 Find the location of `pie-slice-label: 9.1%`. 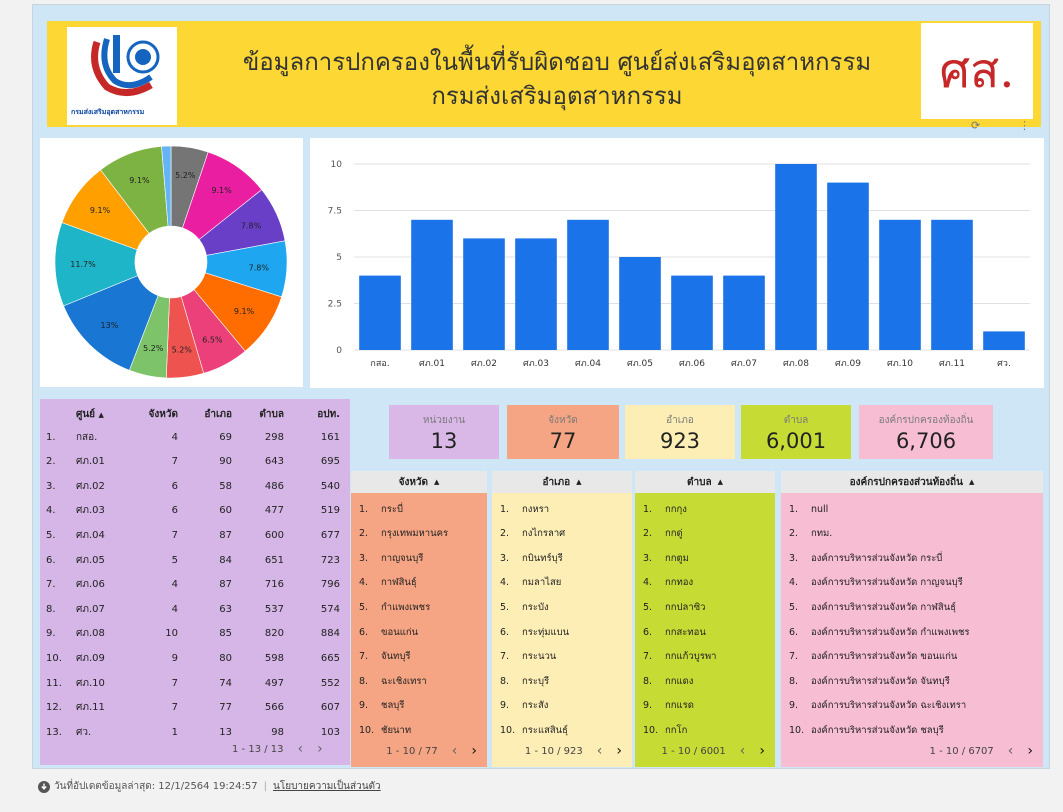

pie-slice-label: 9.1% is located at coordinates (221, 190).